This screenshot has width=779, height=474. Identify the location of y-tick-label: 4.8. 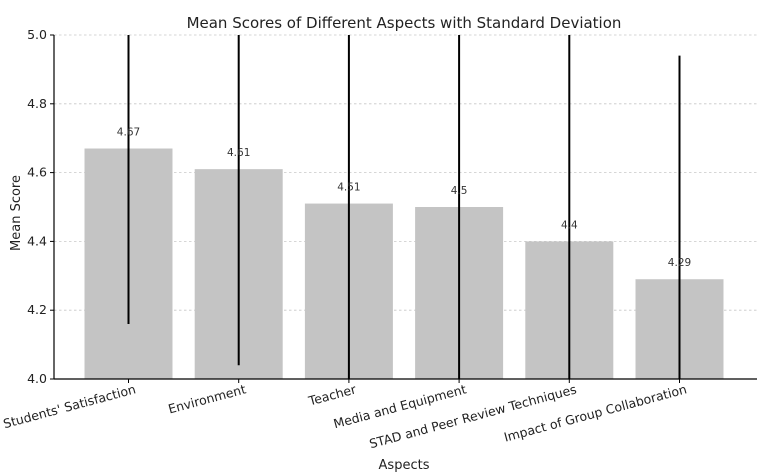
(37, 103).